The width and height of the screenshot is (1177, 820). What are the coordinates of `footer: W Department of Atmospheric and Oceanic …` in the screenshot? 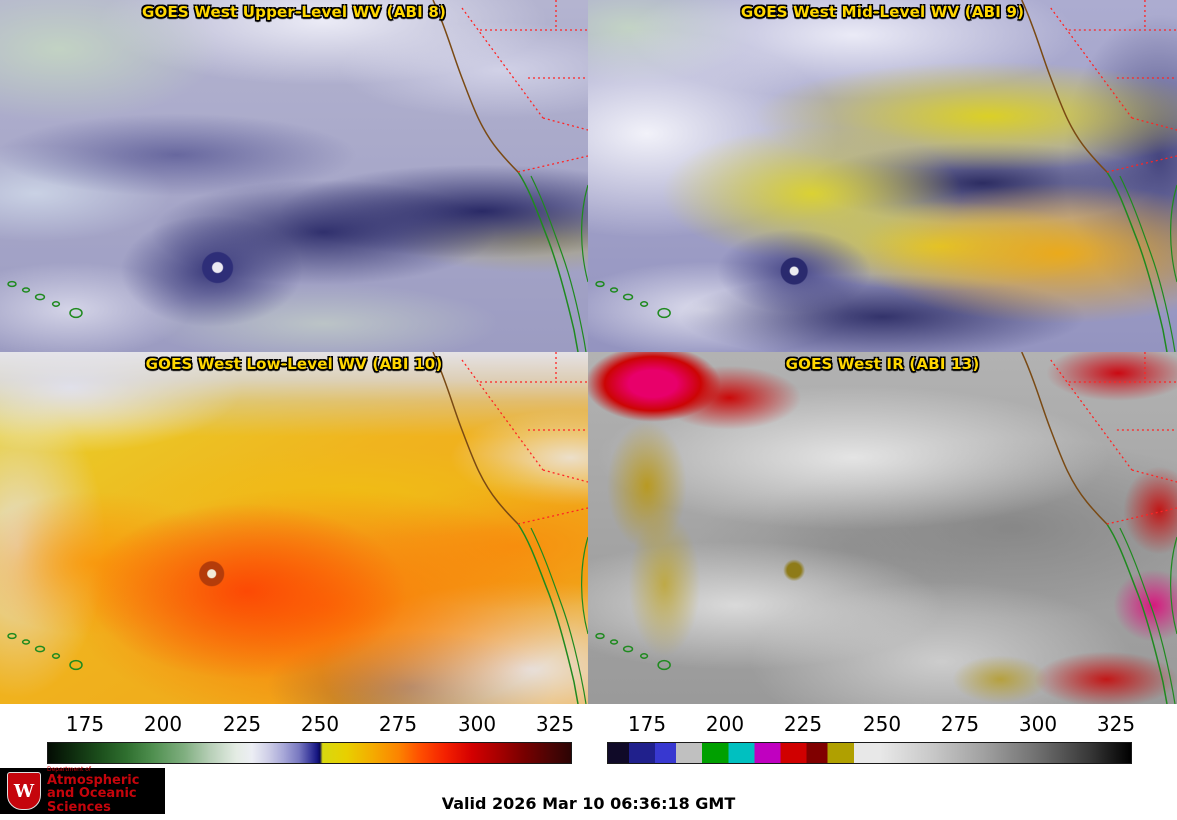 It's located at (588, 793).